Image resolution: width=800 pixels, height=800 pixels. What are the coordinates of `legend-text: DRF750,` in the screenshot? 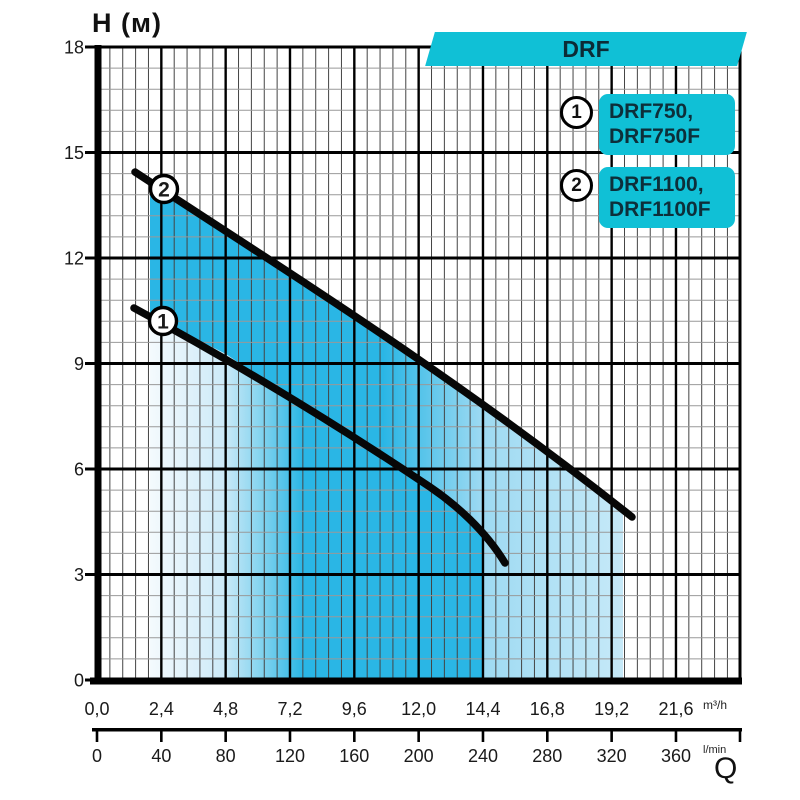 It's located at (651, 111).